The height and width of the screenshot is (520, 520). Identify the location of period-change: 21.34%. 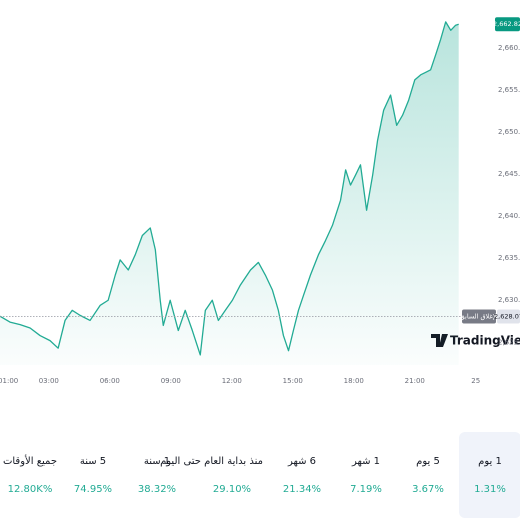
(302, 489).